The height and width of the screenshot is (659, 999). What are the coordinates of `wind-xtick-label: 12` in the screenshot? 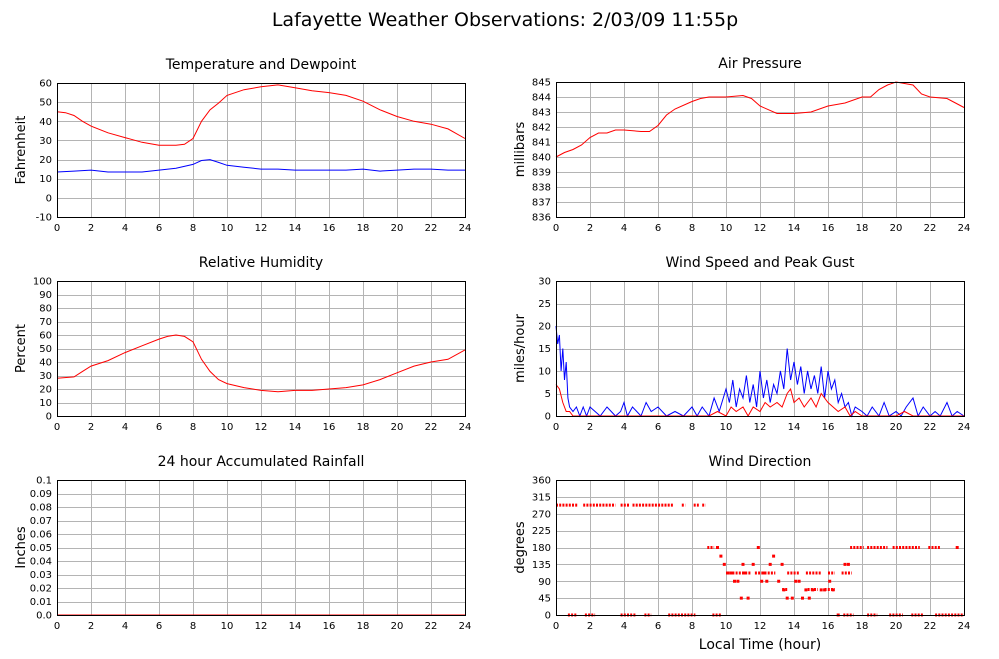 It's located at (760, 427).